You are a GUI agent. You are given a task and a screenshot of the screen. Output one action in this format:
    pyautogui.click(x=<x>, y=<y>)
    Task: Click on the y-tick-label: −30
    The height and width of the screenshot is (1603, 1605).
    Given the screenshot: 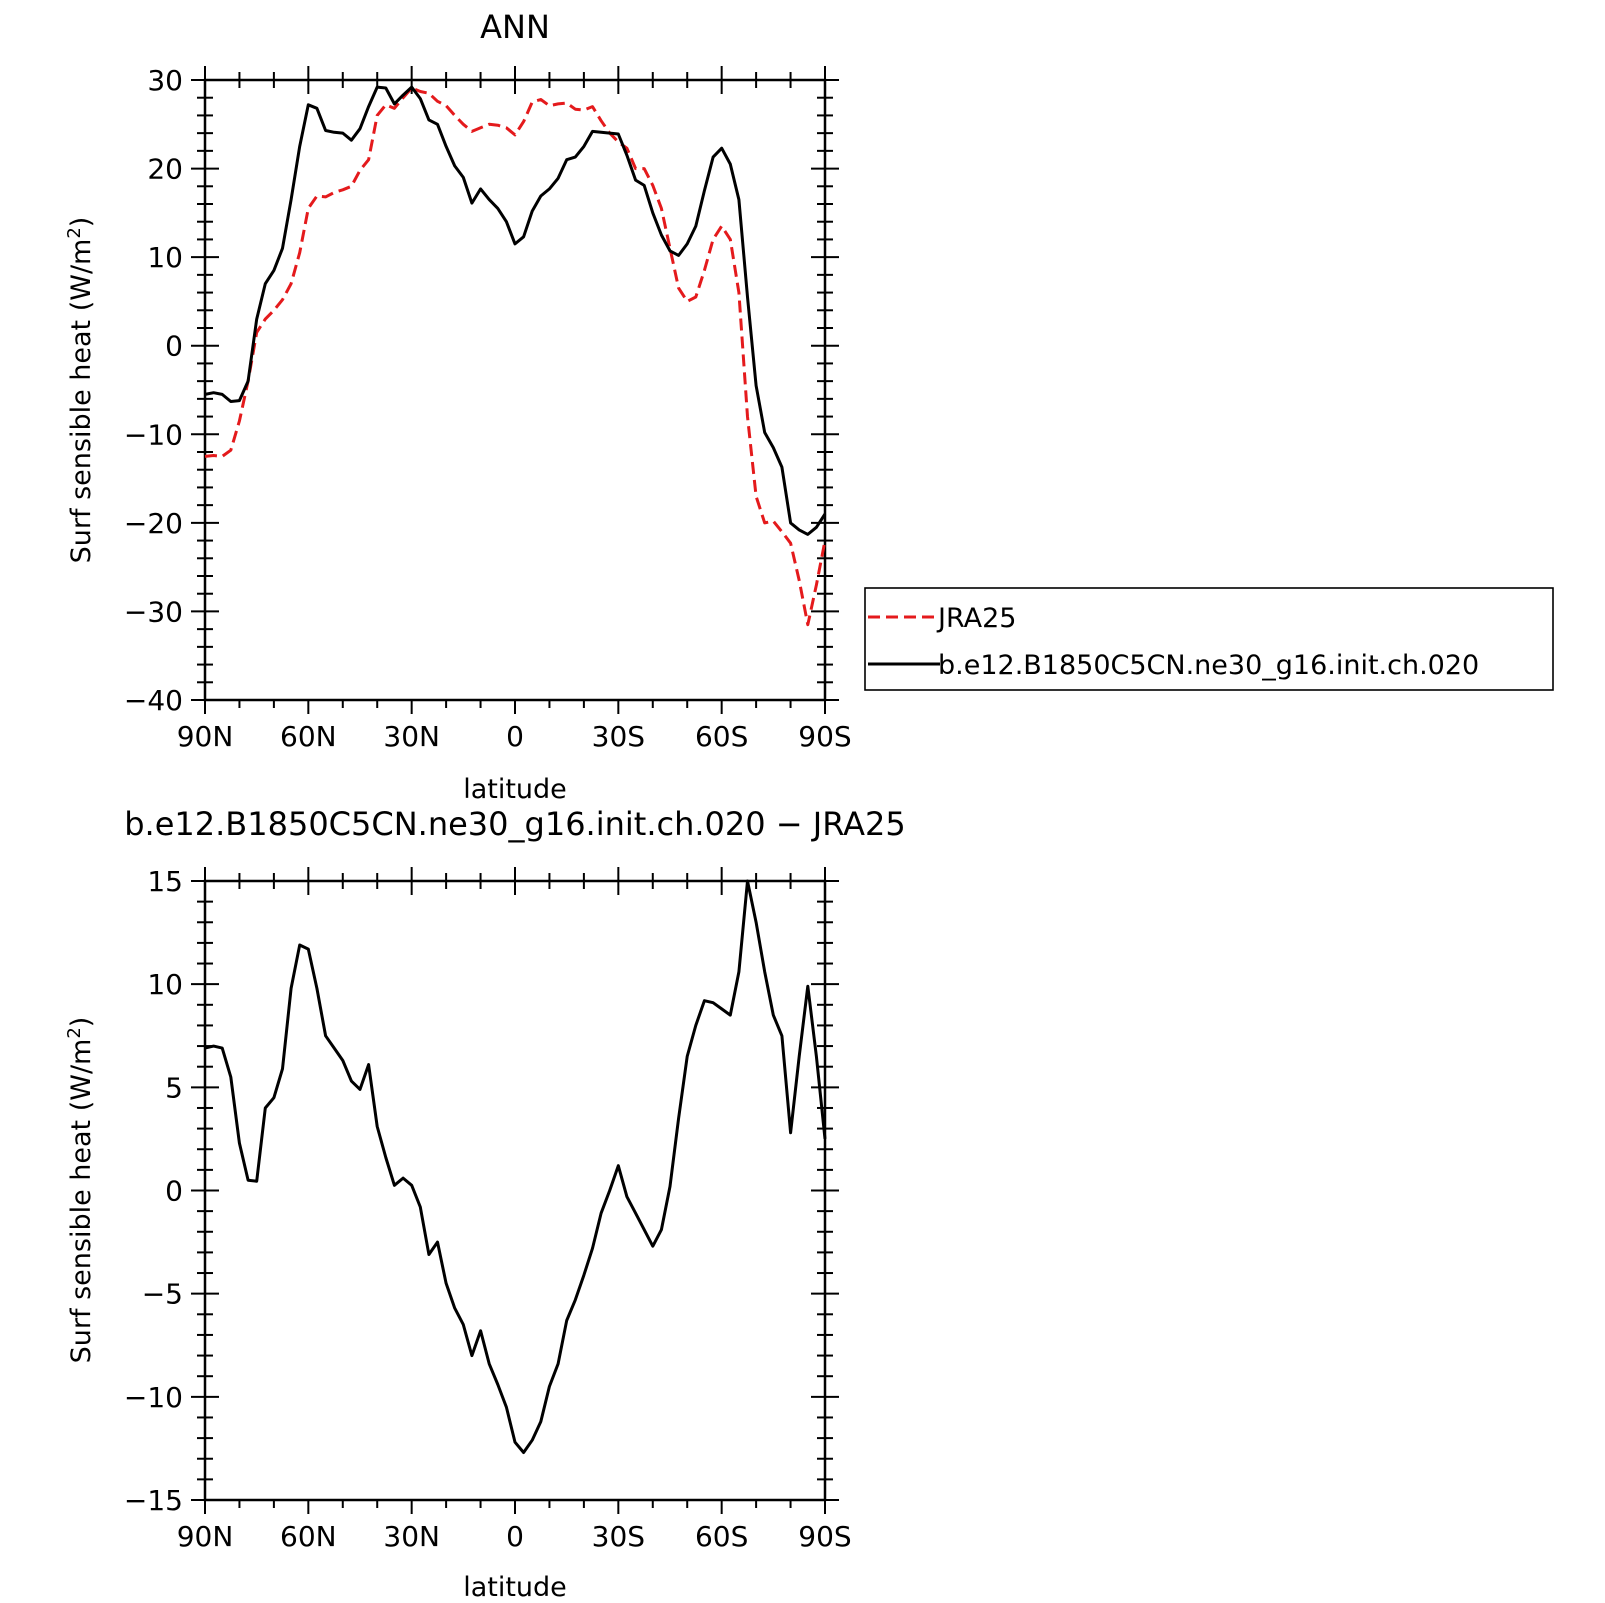 What is the action you would take?
    pyautogui.click(x=153, y=611)
    